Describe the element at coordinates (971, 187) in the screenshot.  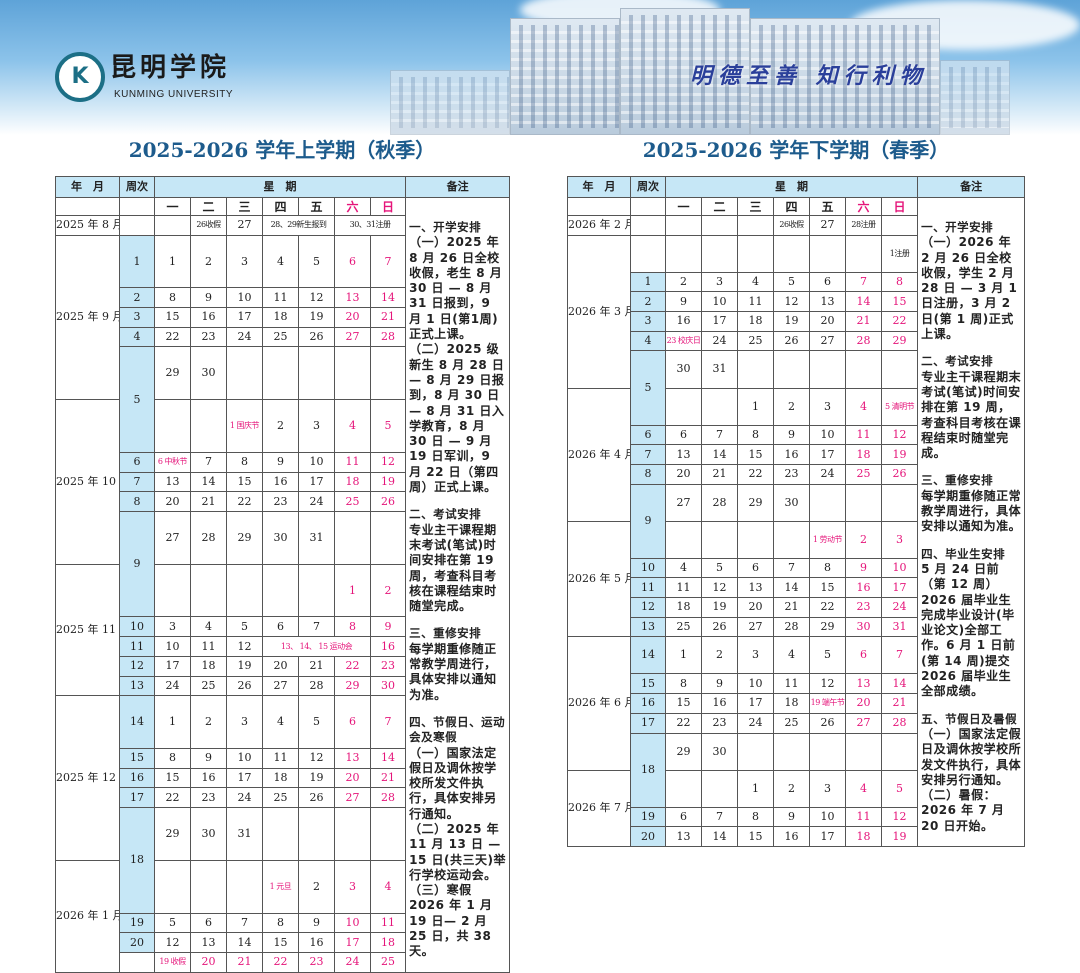
I see `column-header-notes: 备注` at that location.